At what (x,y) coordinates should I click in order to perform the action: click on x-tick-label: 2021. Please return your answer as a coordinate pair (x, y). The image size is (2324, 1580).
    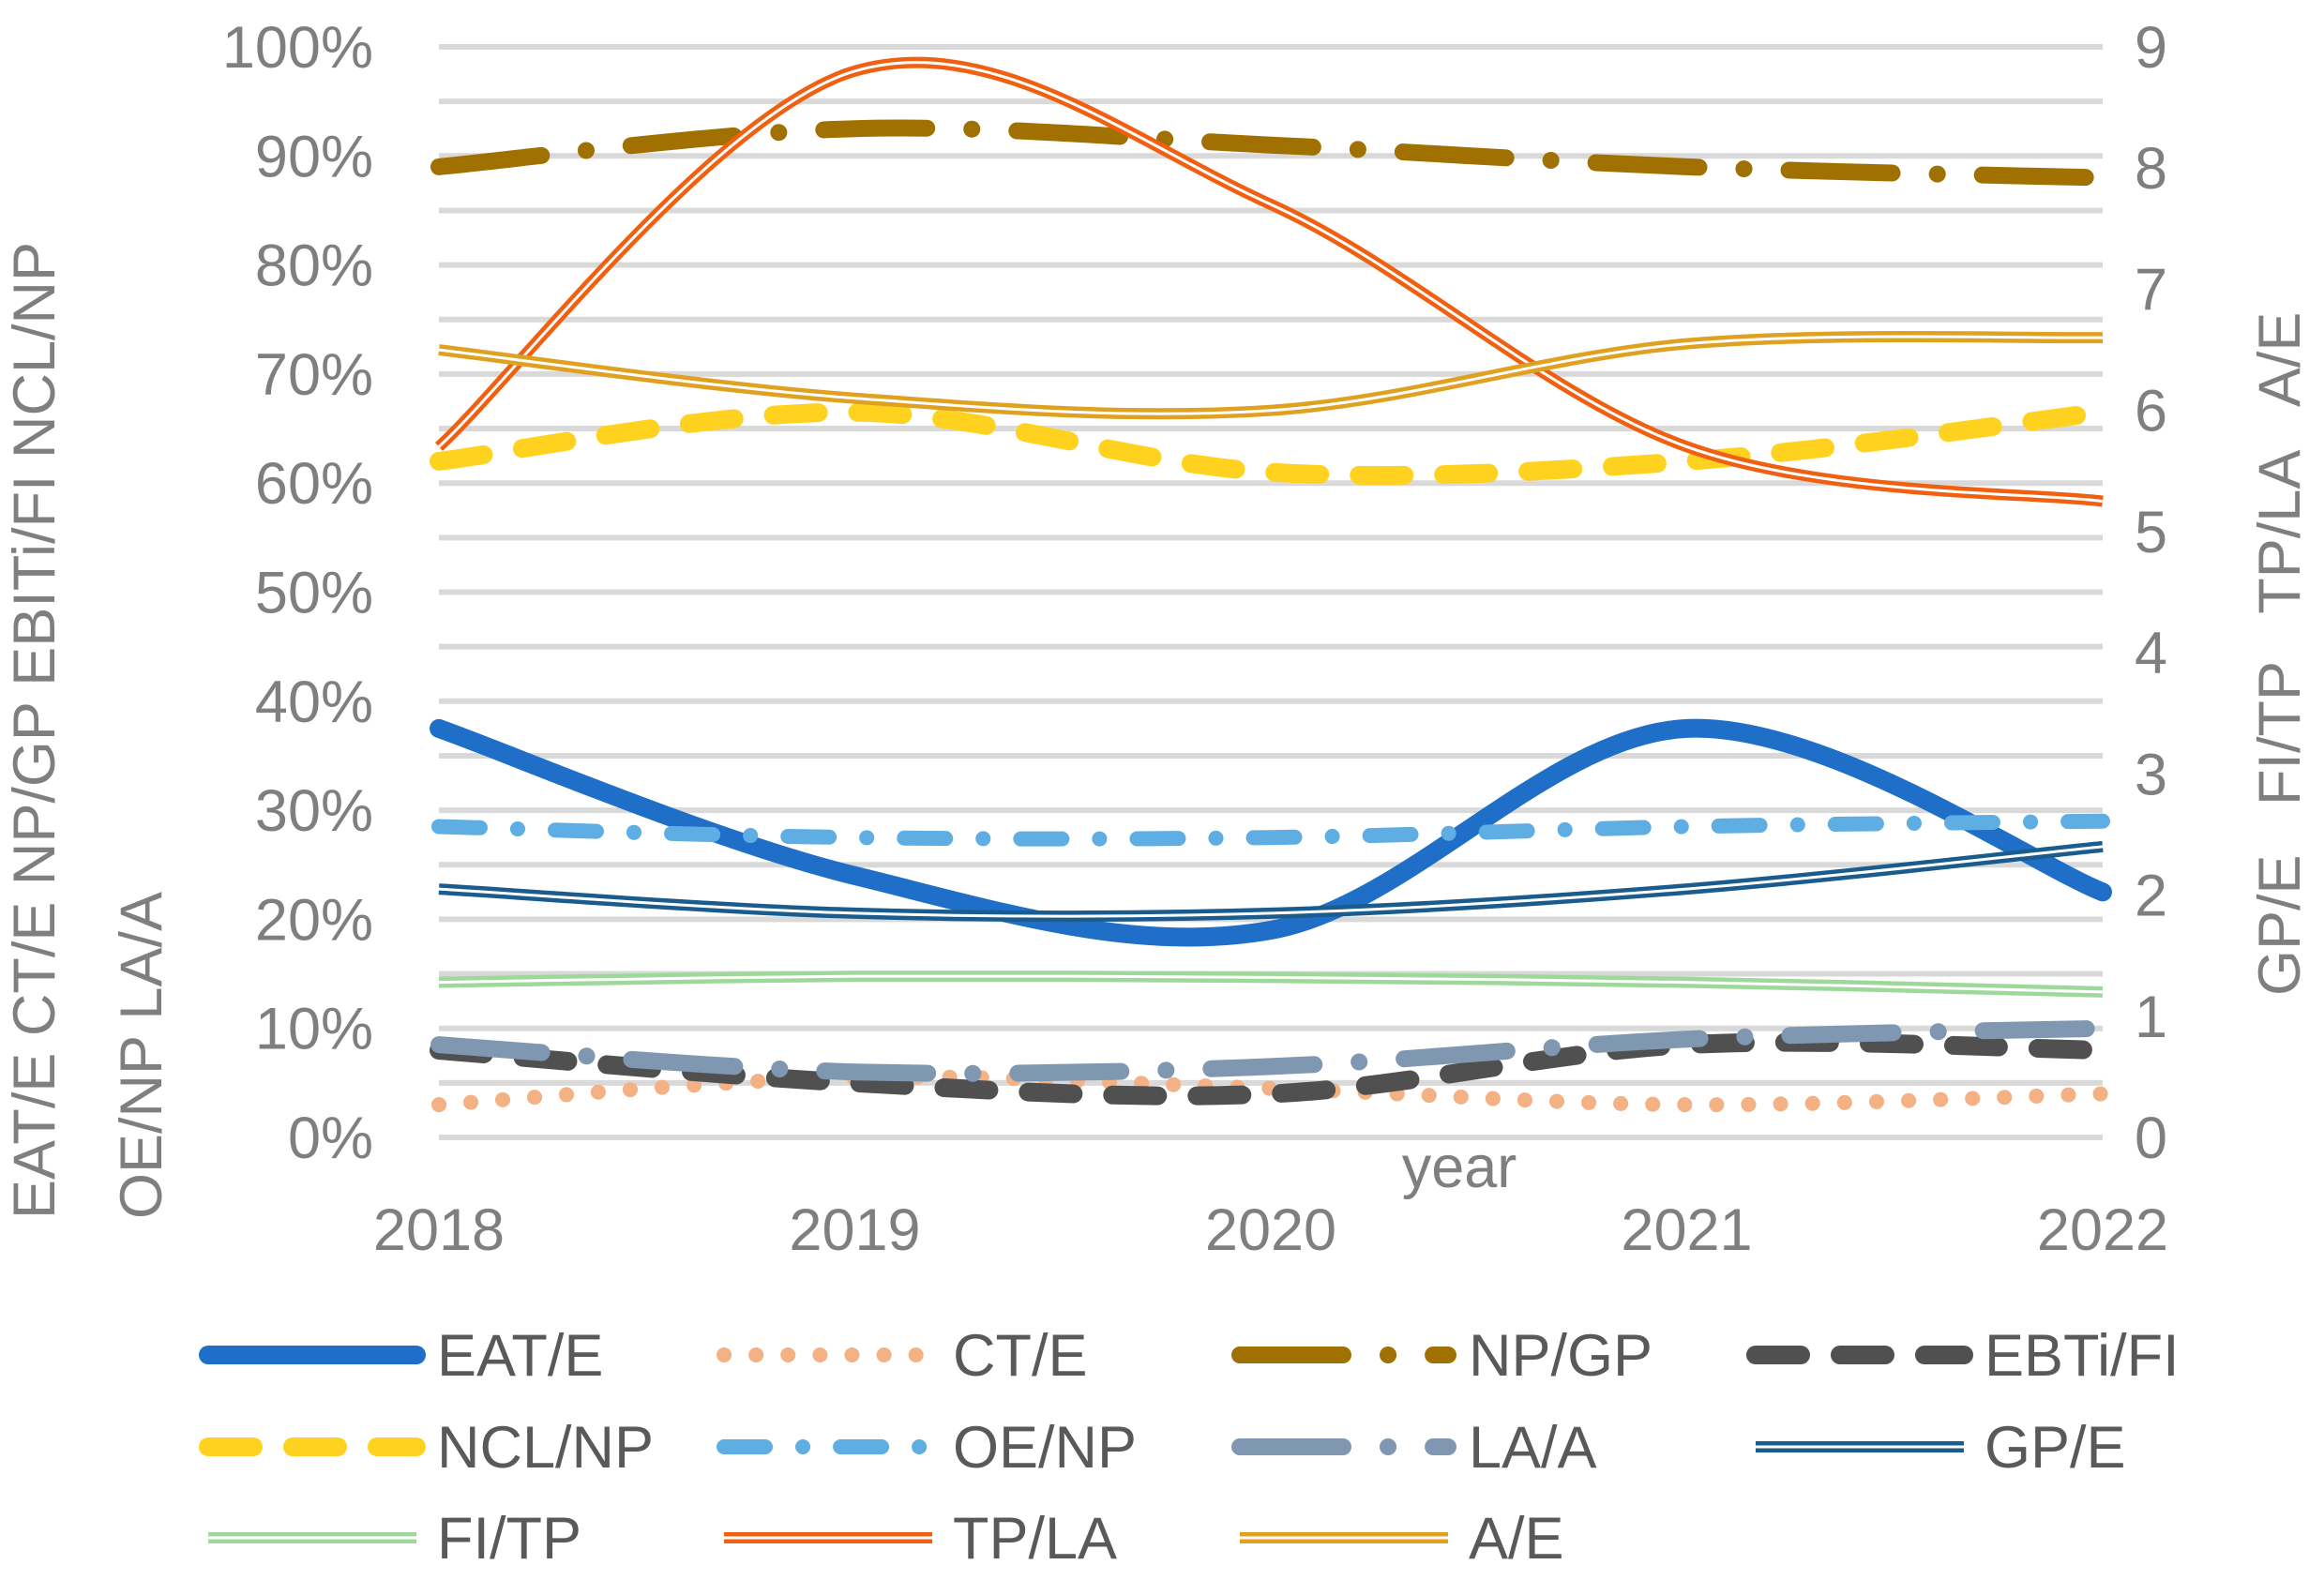
    Looking at the image, I should click on (1686, 1230).